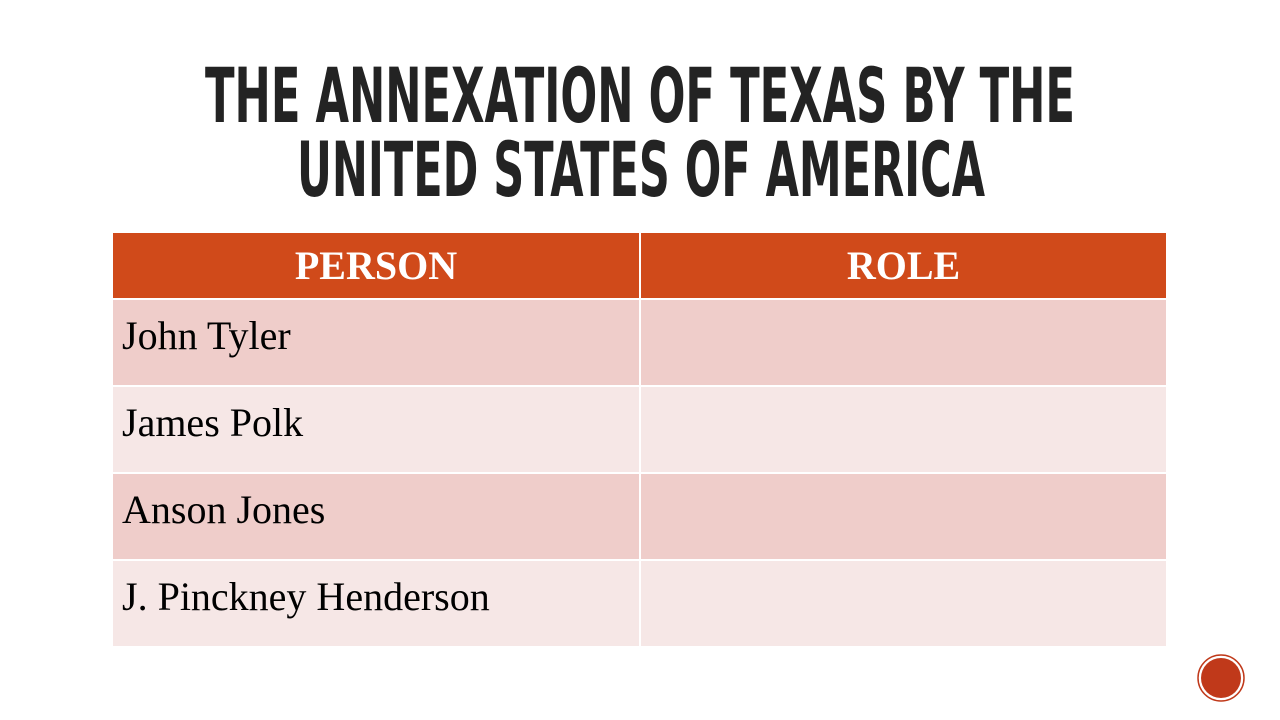  I want to click on table-row: John Tyler, so click(639, 342).